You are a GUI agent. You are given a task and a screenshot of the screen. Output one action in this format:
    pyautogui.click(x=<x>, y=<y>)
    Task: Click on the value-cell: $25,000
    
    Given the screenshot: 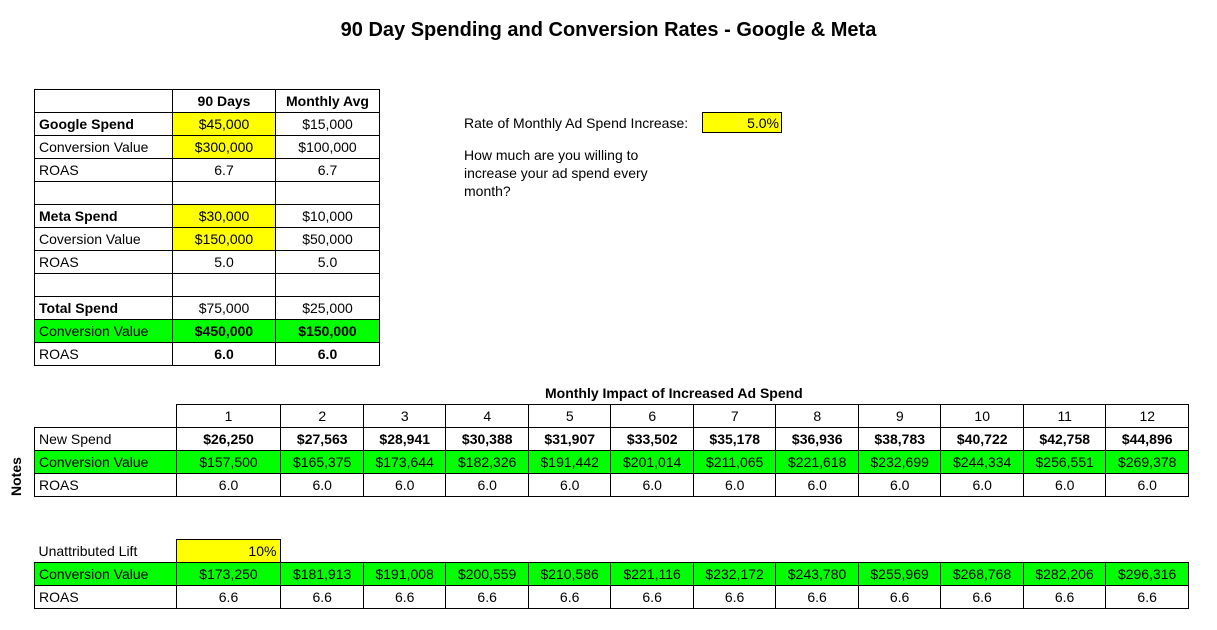 What is the action you would take?
    pyautogui.click(x=327, y=308)
    